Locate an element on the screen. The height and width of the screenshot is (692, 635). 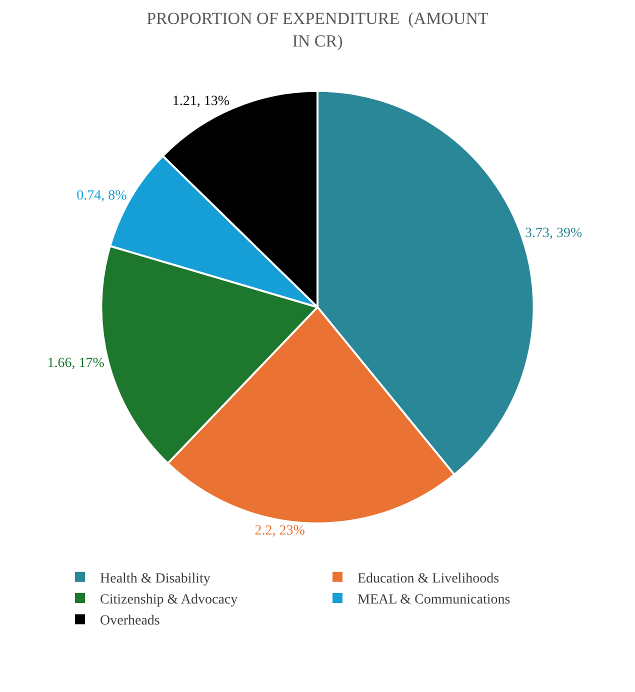
legend-label: Education & Livelihoods is located at coordinates (429, 578).